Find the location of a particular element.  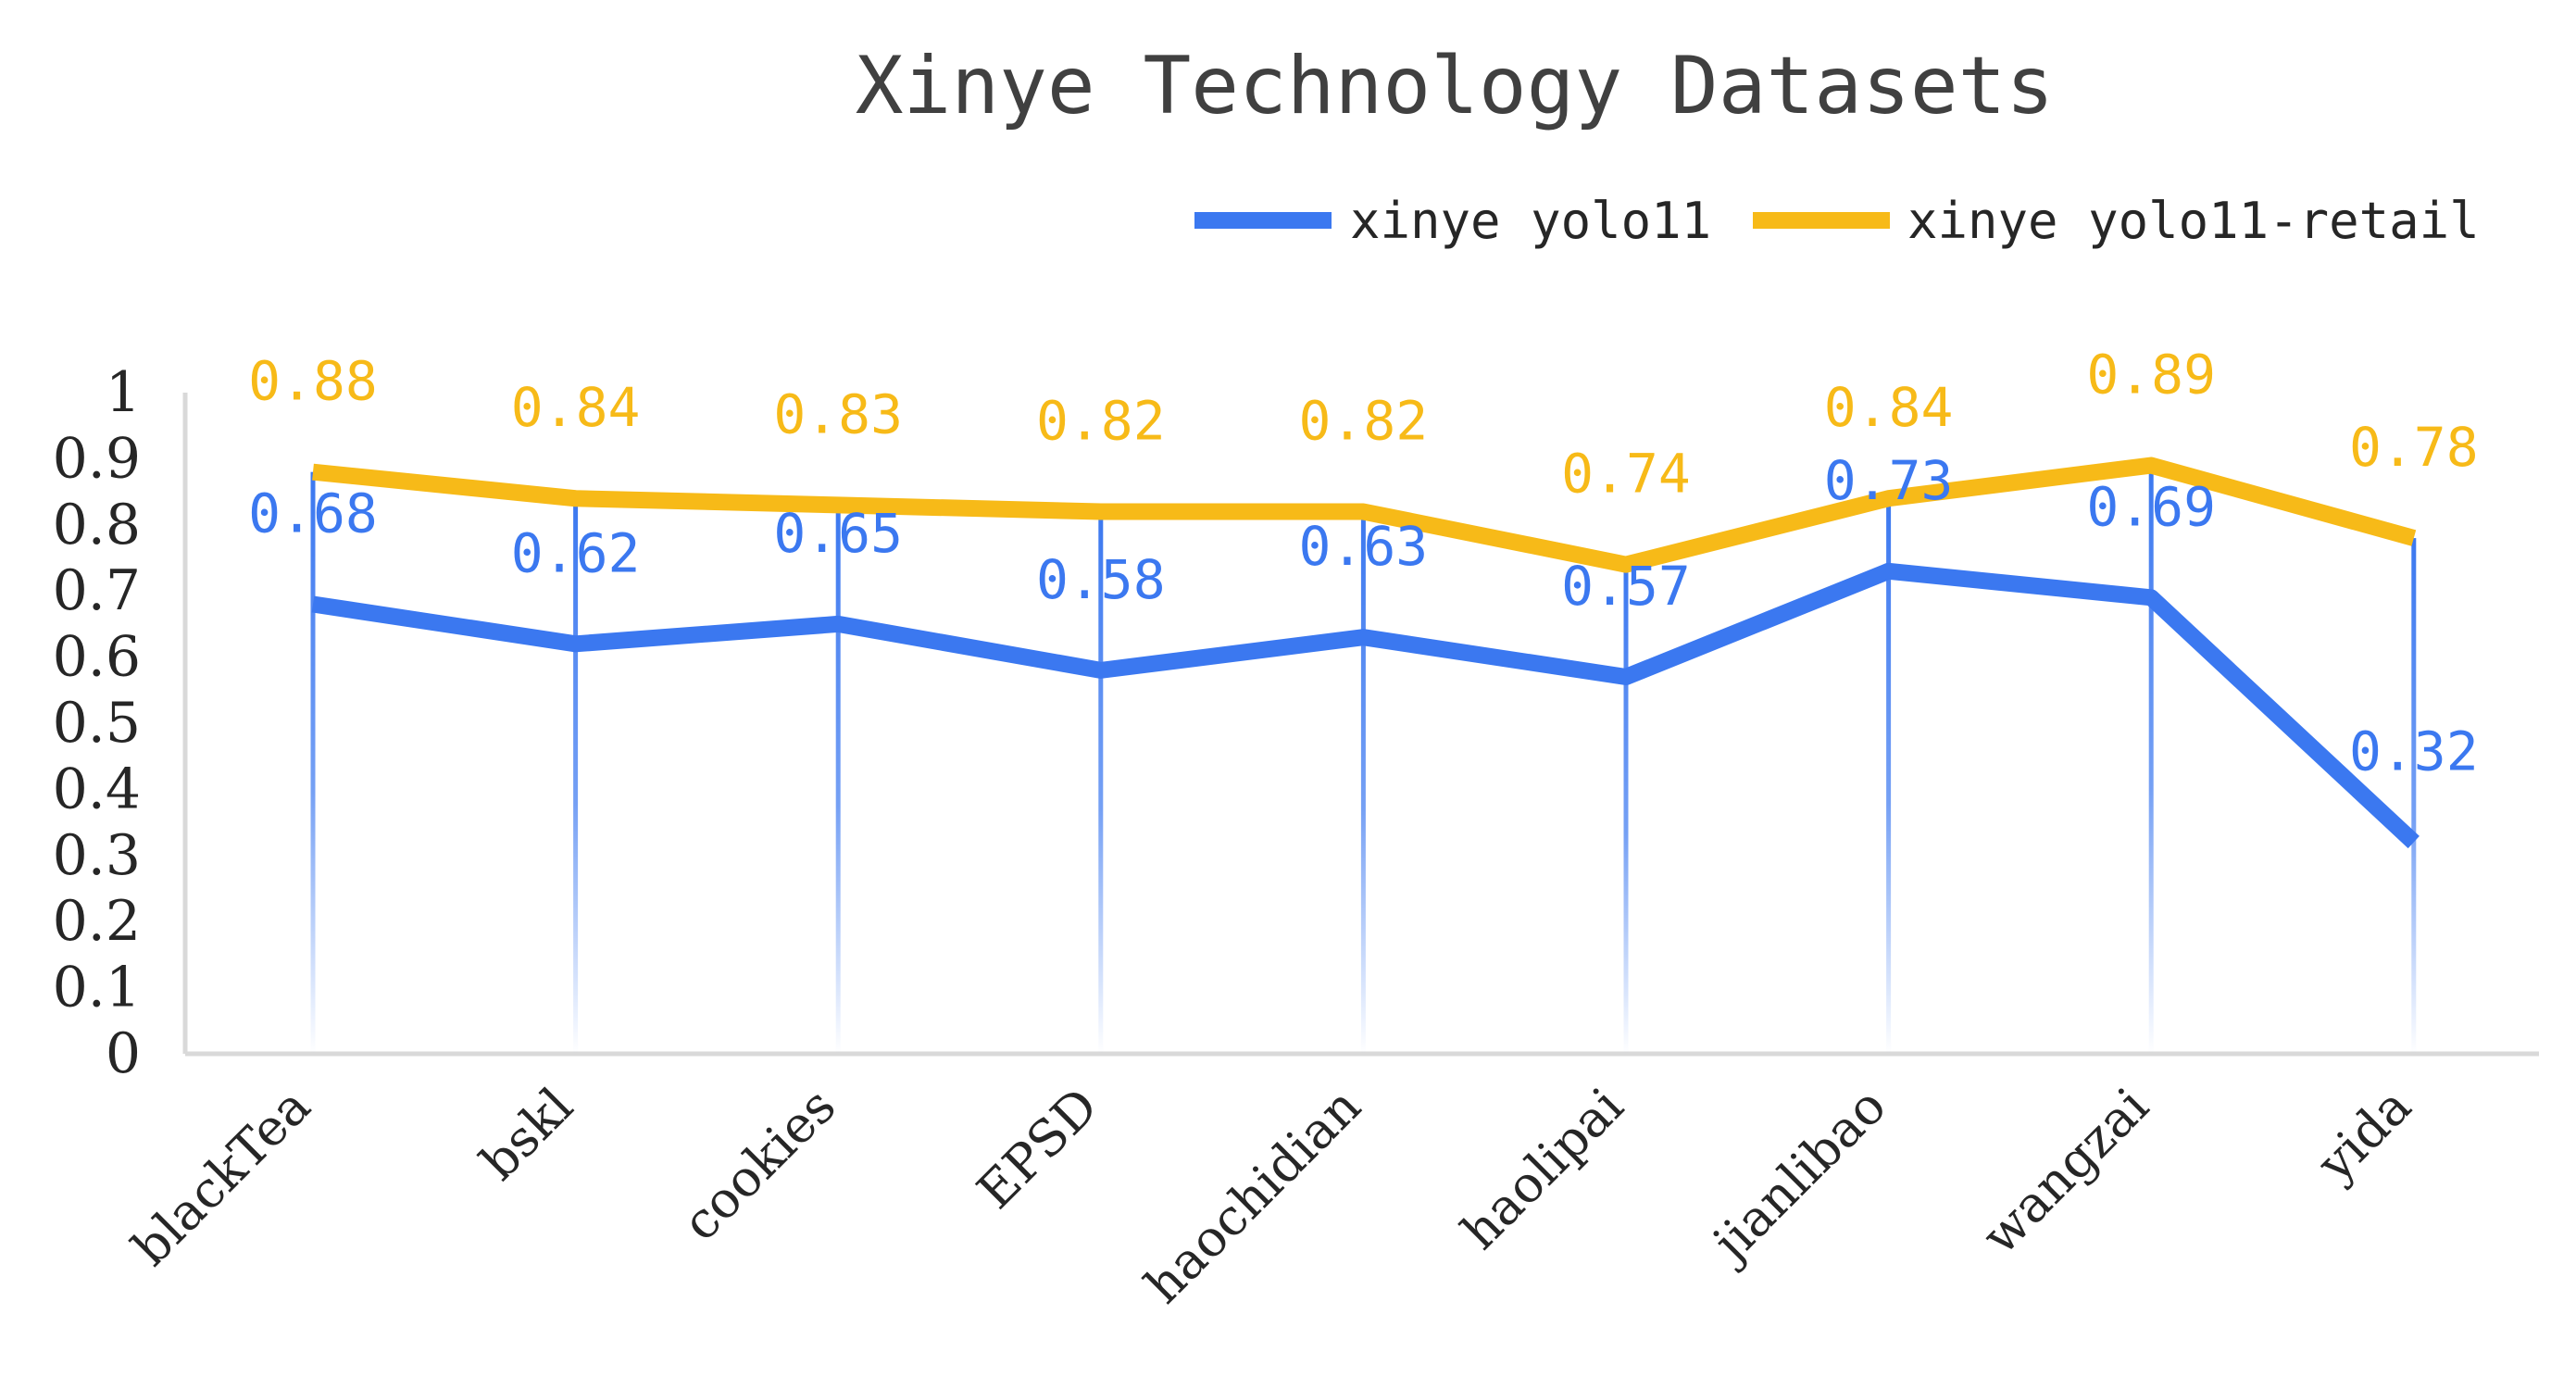

data-label: 0.32 is located at coordinates (2414, 751).